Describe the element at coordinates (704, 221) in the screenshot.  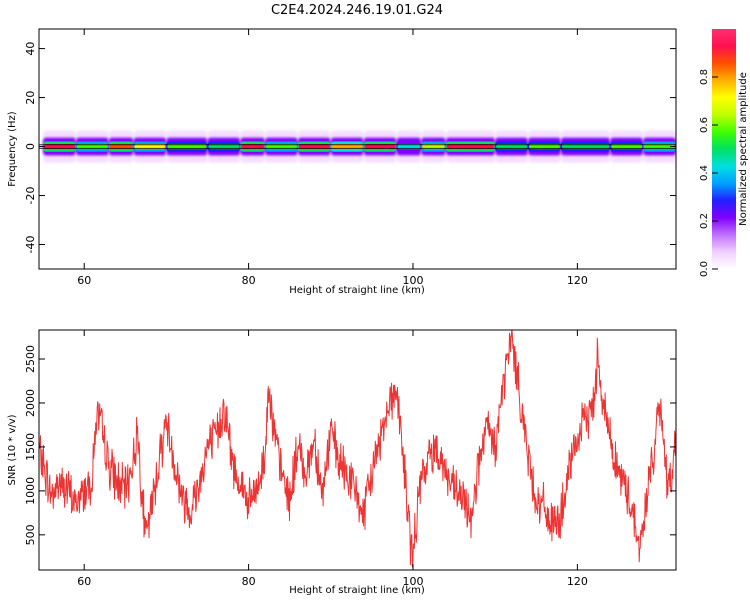
I see `colorbar-tick-label-1: 0.2` at that location.